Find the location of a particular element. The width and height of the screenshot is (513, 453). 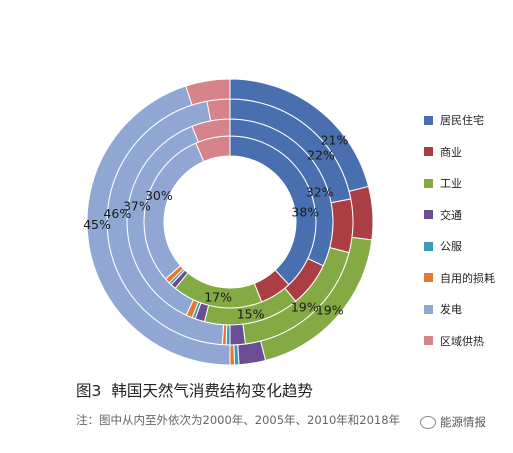

legend-item: 工业 is located at coordinates (468, 183).